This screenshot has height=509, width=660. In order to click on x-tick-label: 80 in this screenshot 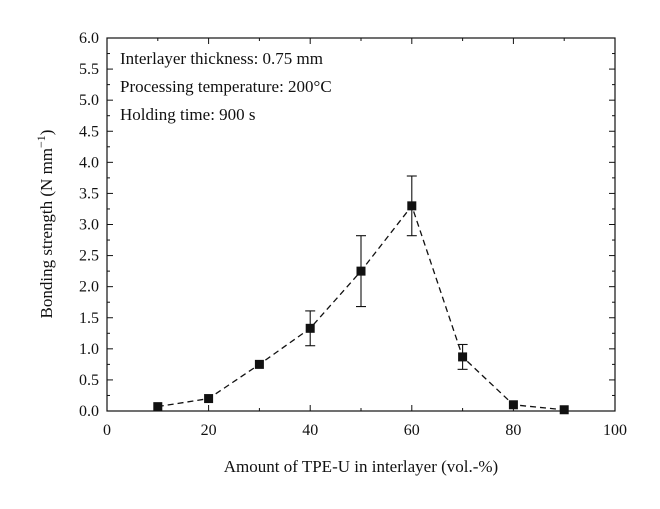, I will do `click(513, 430)`.